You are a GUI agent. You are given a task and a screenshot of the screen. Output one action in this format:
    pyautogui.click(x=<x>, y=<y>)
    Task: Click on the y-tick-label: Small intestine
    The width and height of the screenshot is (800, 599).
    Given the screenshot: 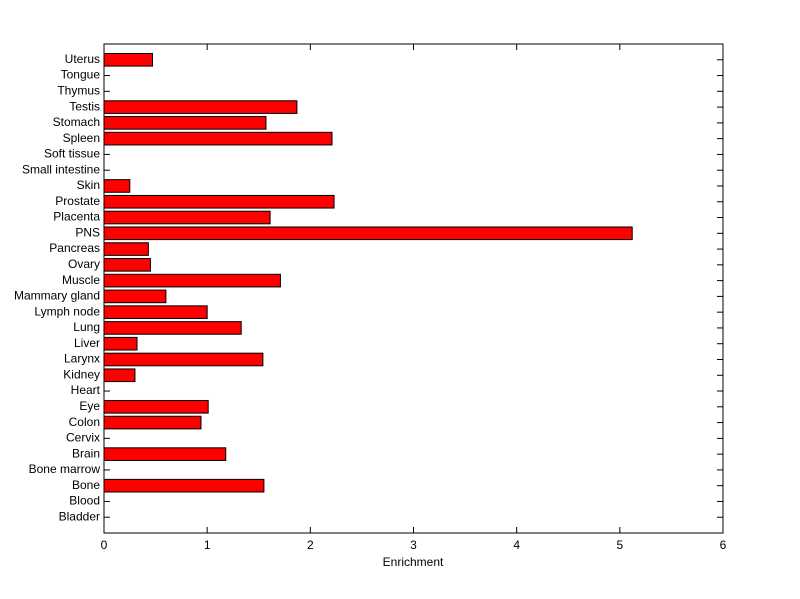 What is the action you would take?
    pyautogui.click(x=61, y=169)
    